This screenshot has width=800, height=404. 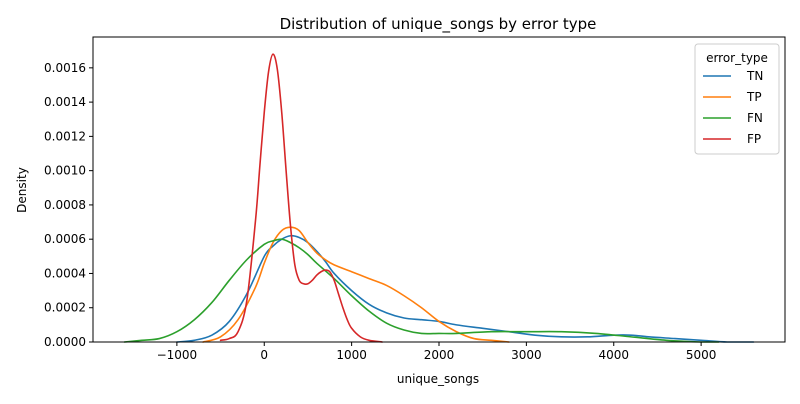 What do you see at coordinates (65, 102) in the screenshot?
I see `y-tick-label: 0.0014` at bounding box center [65, 102].